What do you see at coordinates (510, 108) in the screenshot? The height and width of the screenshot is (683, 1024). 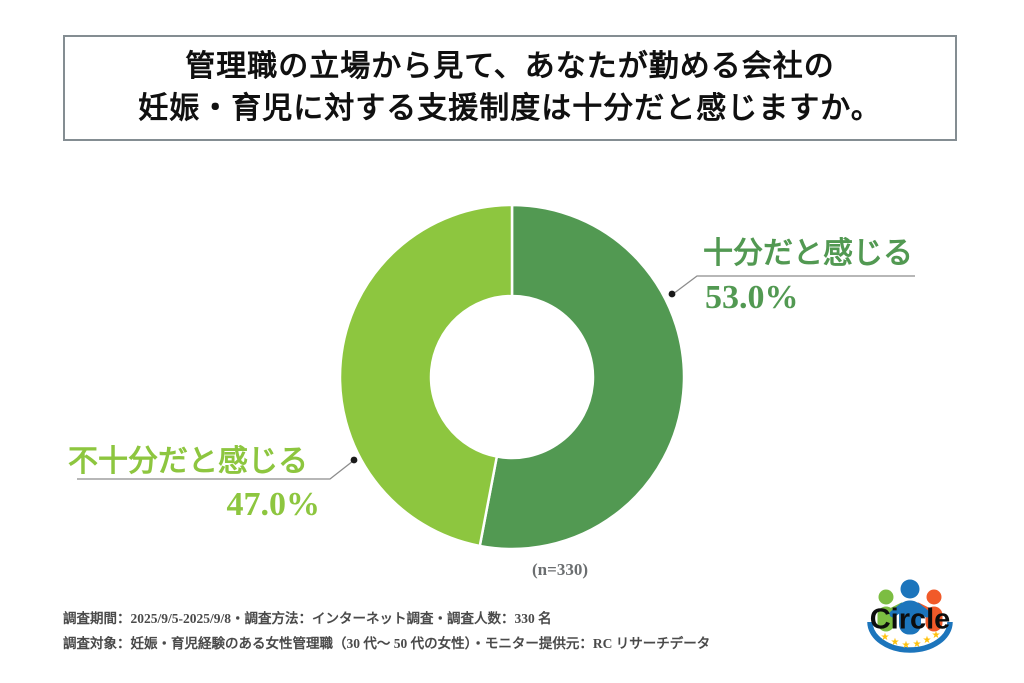 I see `question-title-line2: 妊娠・育児に対する支援制度は十分だと感じますか。` at bounding box center [510, 108].